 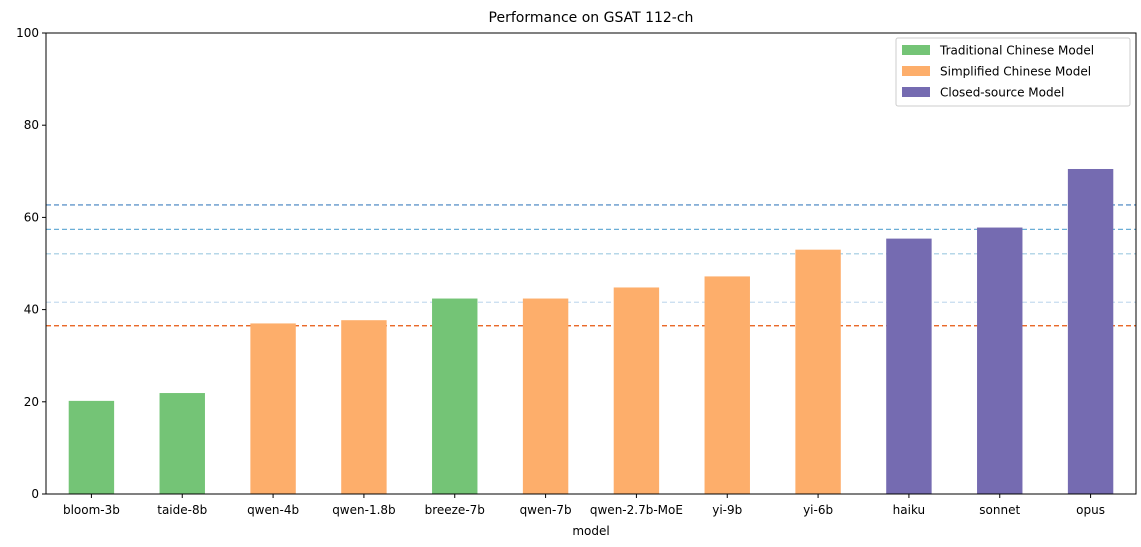 I want to click on x-tick-label: qwen-7b, so click(x=546, y=510).